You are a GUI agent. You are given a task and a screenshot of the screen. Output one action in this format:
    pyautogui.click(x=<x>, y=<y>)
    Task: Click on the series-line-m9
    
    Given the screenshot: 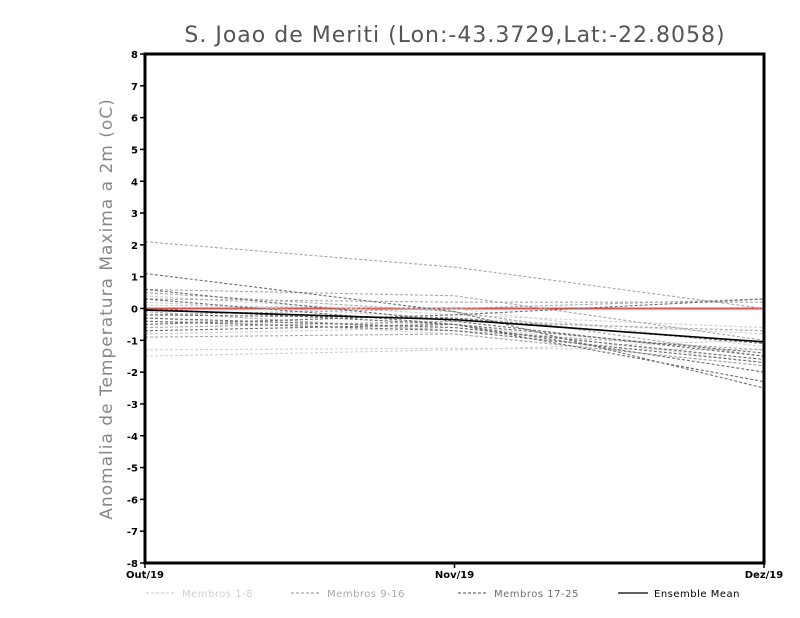 What is the action you would take?
    pyautogui.click(x=454, y=275)
    